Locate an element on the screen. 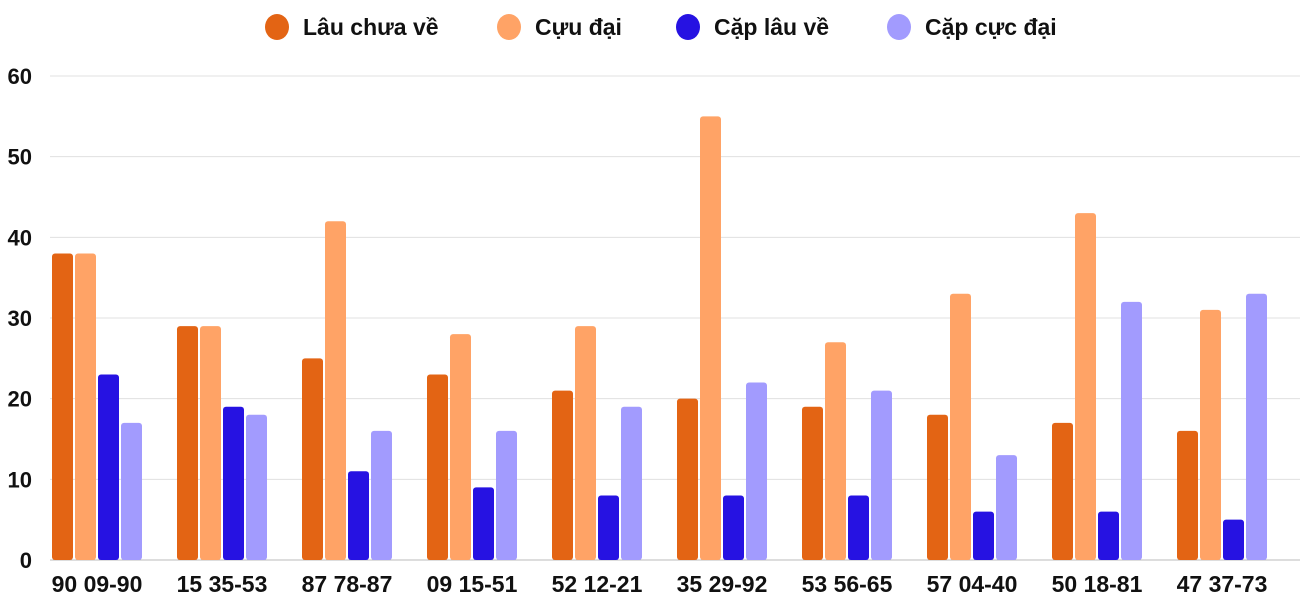  x-tick-label: 57 04-40 is located at coordinates (972, 584).